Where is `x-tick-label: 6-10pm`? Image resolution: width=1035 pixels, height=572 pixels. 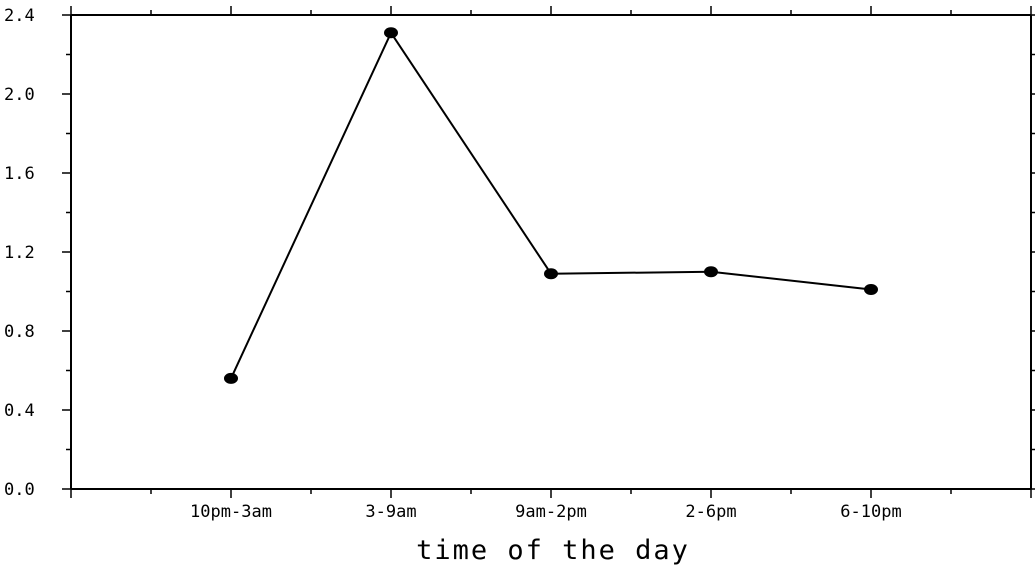
x-tick-label: 6-10pm is located at coordinates (870, 512).